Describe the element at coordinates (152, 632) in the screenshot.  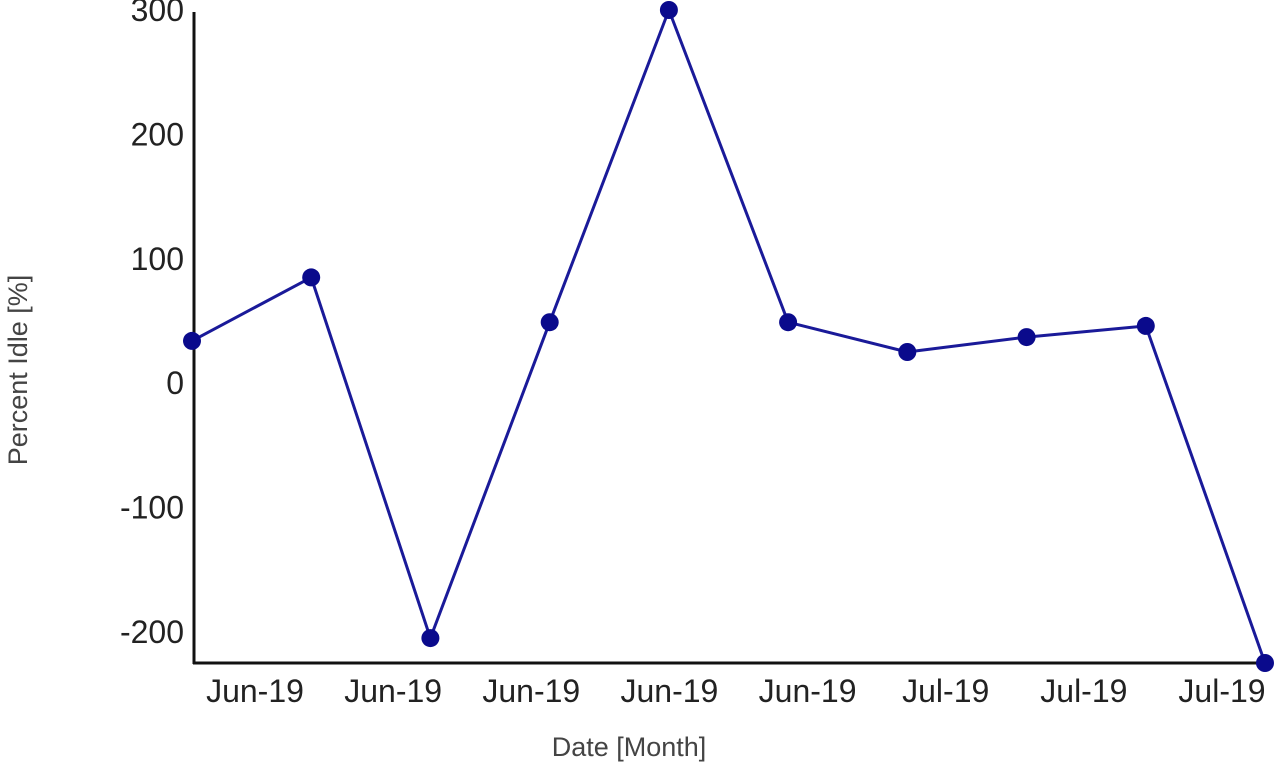
I see `y-tick-label: -200` at that location.